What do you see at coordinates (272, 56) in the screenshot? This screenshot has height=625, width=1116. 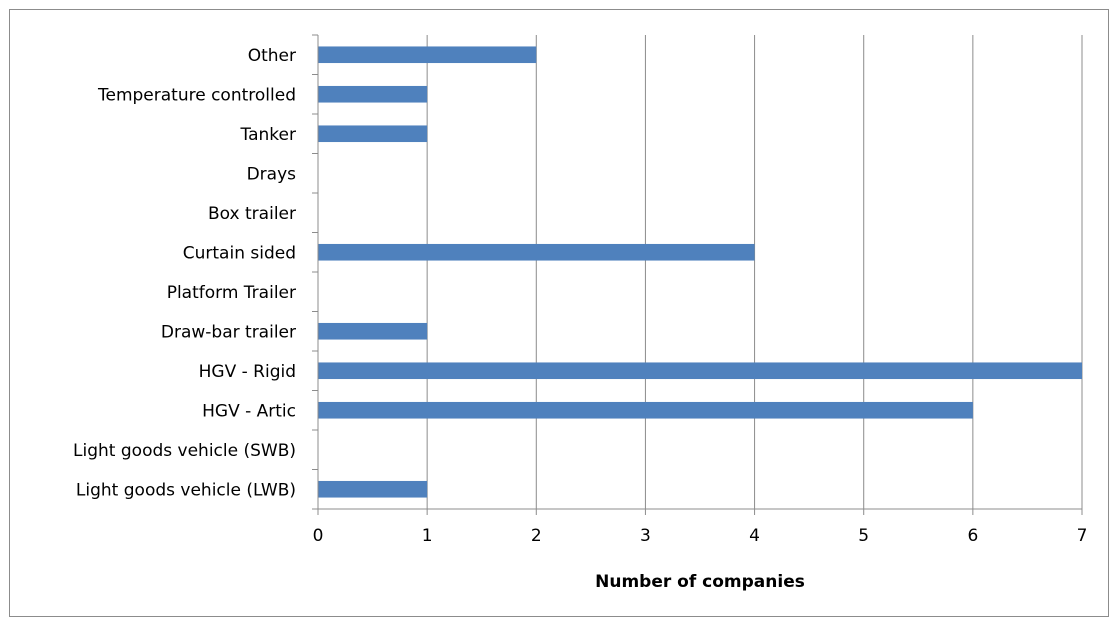 I see `y-category-label: Other` at bounding box center [272, 56].